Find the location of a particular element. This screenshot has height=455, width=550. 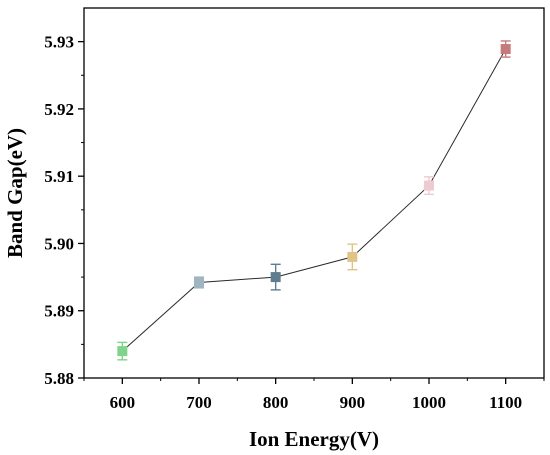

y-tick-label: 5.90 is located at coordinates (59, 243).